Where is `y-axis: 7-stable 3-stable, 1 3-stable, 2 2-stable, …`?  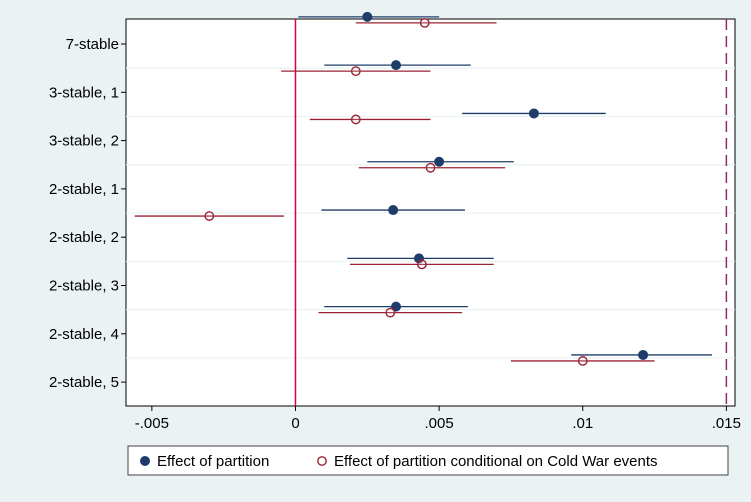
y-axis: 7-stable 3-stable, 1 3-stable, 2 2-stable, … is located at coordinates (87, 213).